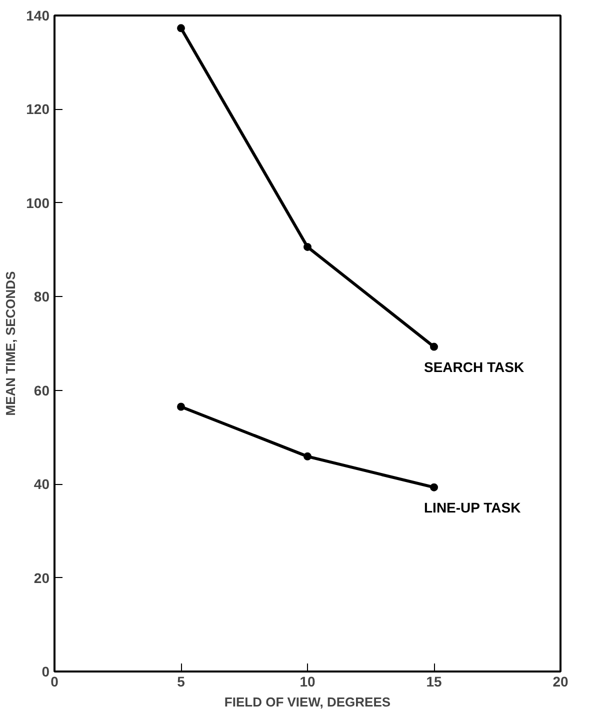 This screenshot has height=720, width=608. Describe the element at coordinates (42, 296) in the screenshot. I see `y-tick-label: 80` at that location.